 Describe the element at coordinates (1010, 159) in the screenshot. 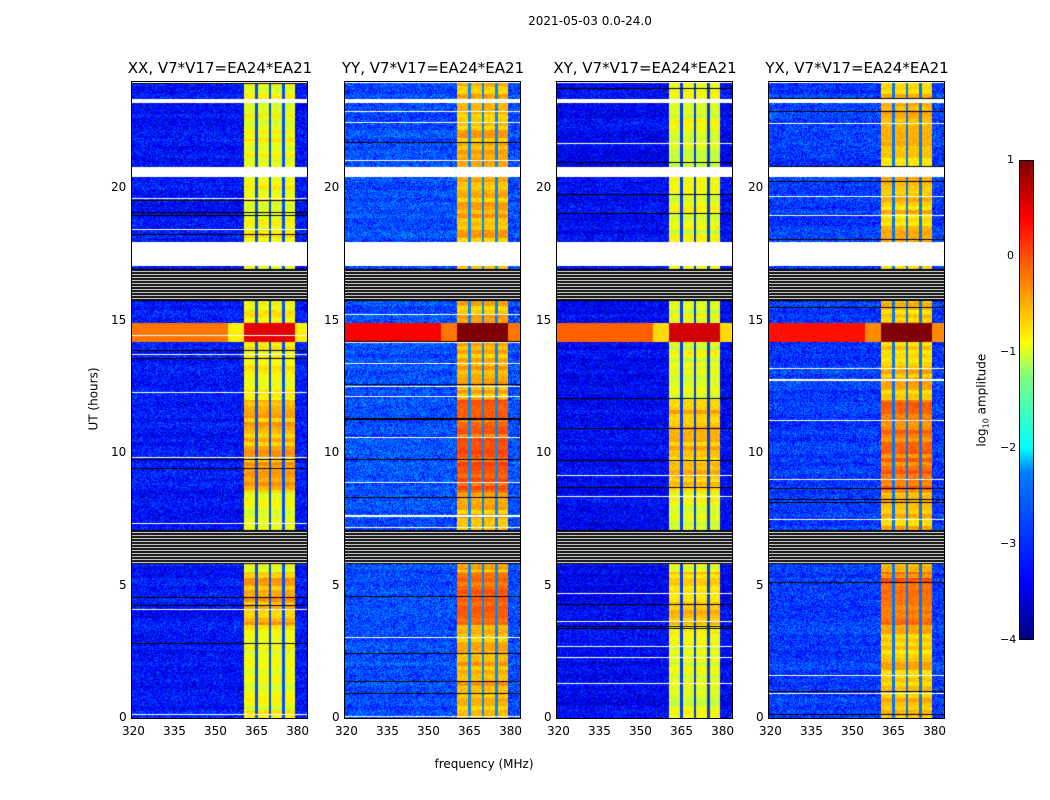

I see `colorbar-tick-label: 1` at that location.